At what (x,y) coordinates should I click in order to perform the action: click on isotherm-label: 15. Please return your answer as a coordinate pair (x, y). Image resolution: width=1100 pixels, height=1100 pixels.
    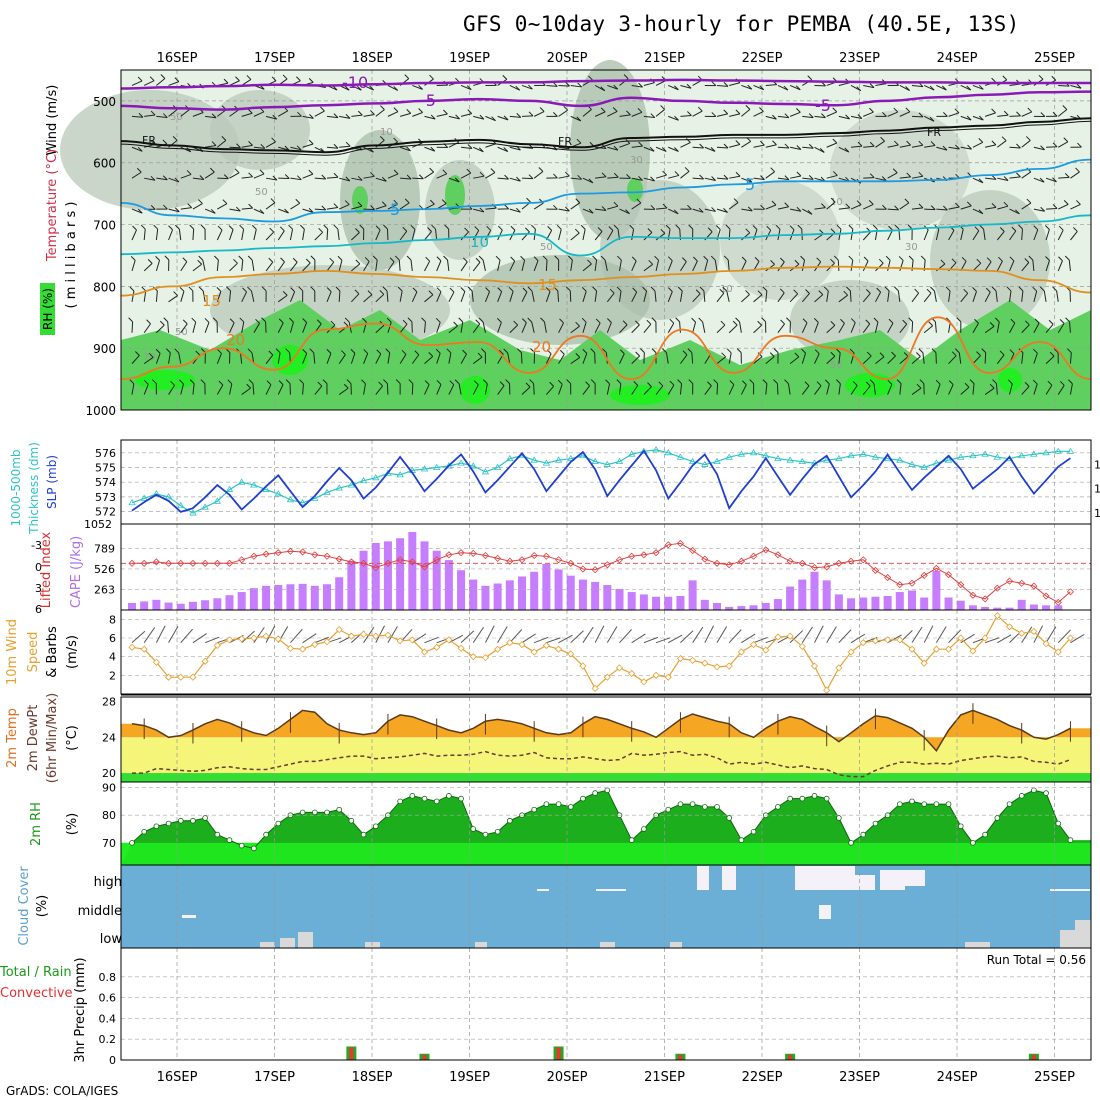
    Looking at the image, I should click on (547, 285).